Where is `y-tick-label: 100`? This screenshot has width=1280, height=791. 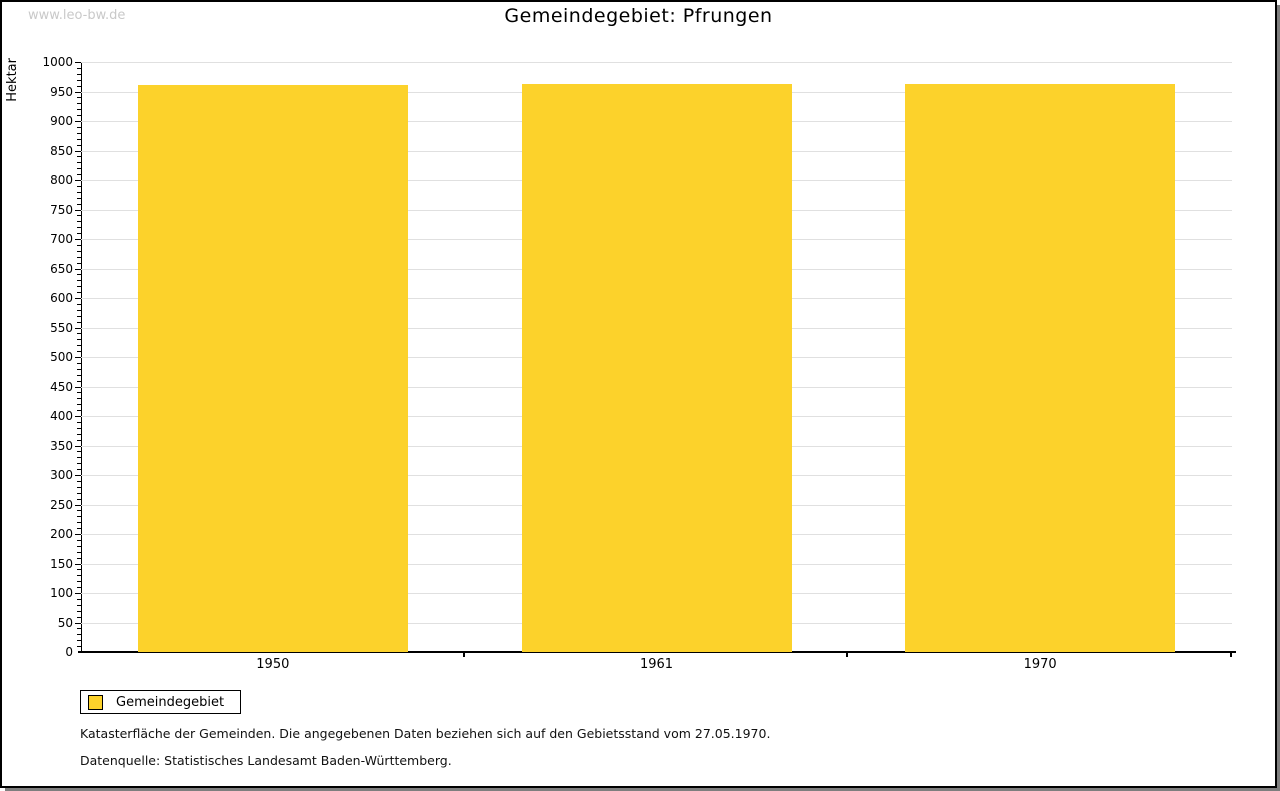
y-tick-label: 100 is located at coordinates (61, 593).